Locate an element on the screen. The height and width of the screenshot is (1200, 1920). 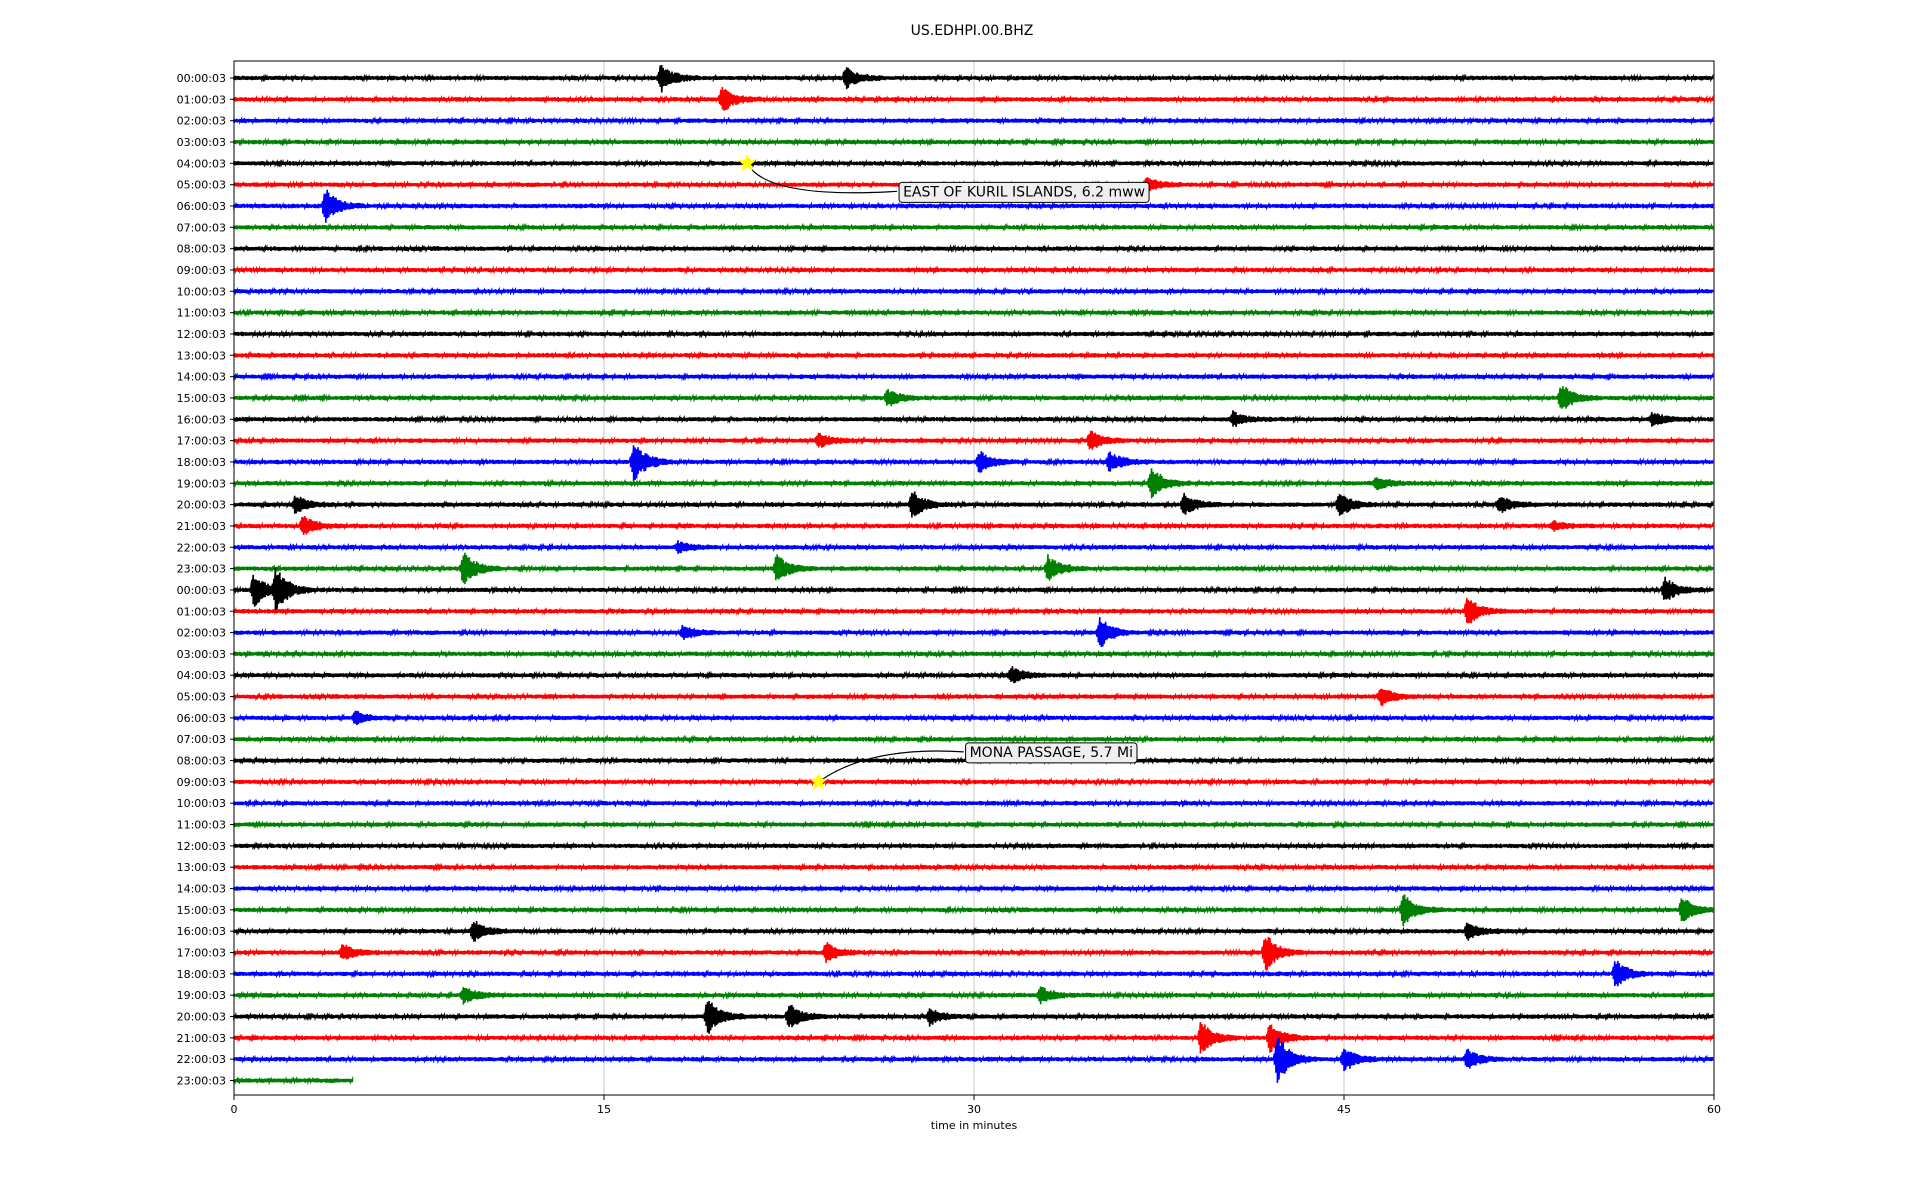
x-axis-ticks: 0 15 30 45 60 is located at coordinates (976, 1105).